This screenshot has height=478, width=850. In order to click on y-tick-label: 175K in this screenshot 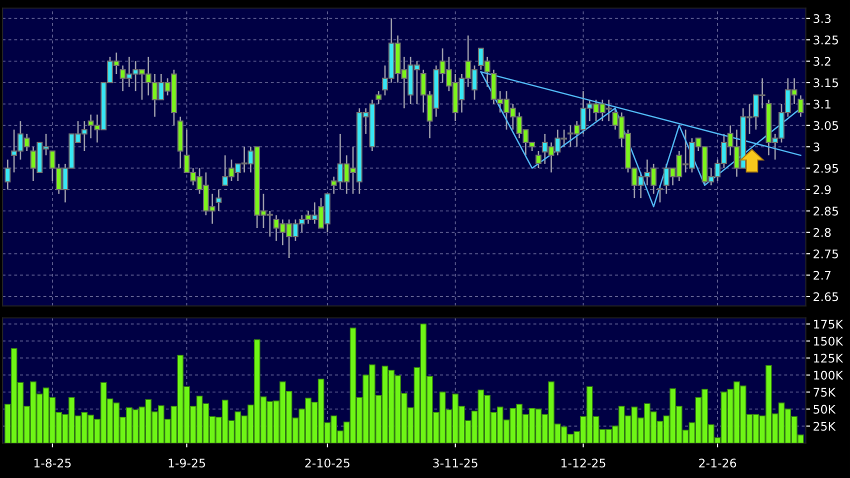, I will do `click(829, 324)`.